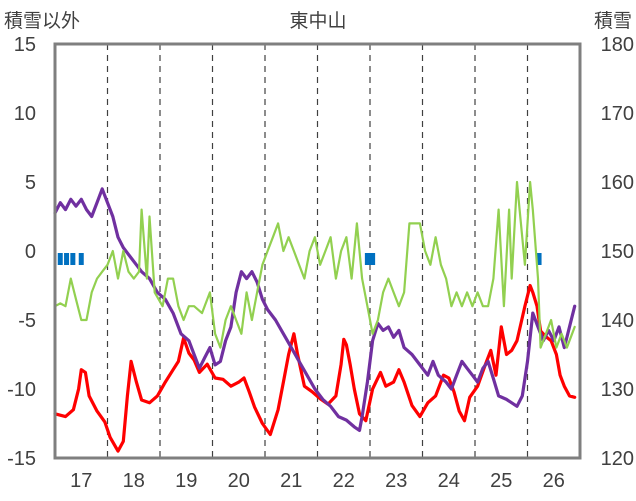 This screenshot has width=636, height=501. What do you see at coordinates (239, 481) in the screenshot?
I see `x-tick-label: 20` at bounding box center [239, 481].